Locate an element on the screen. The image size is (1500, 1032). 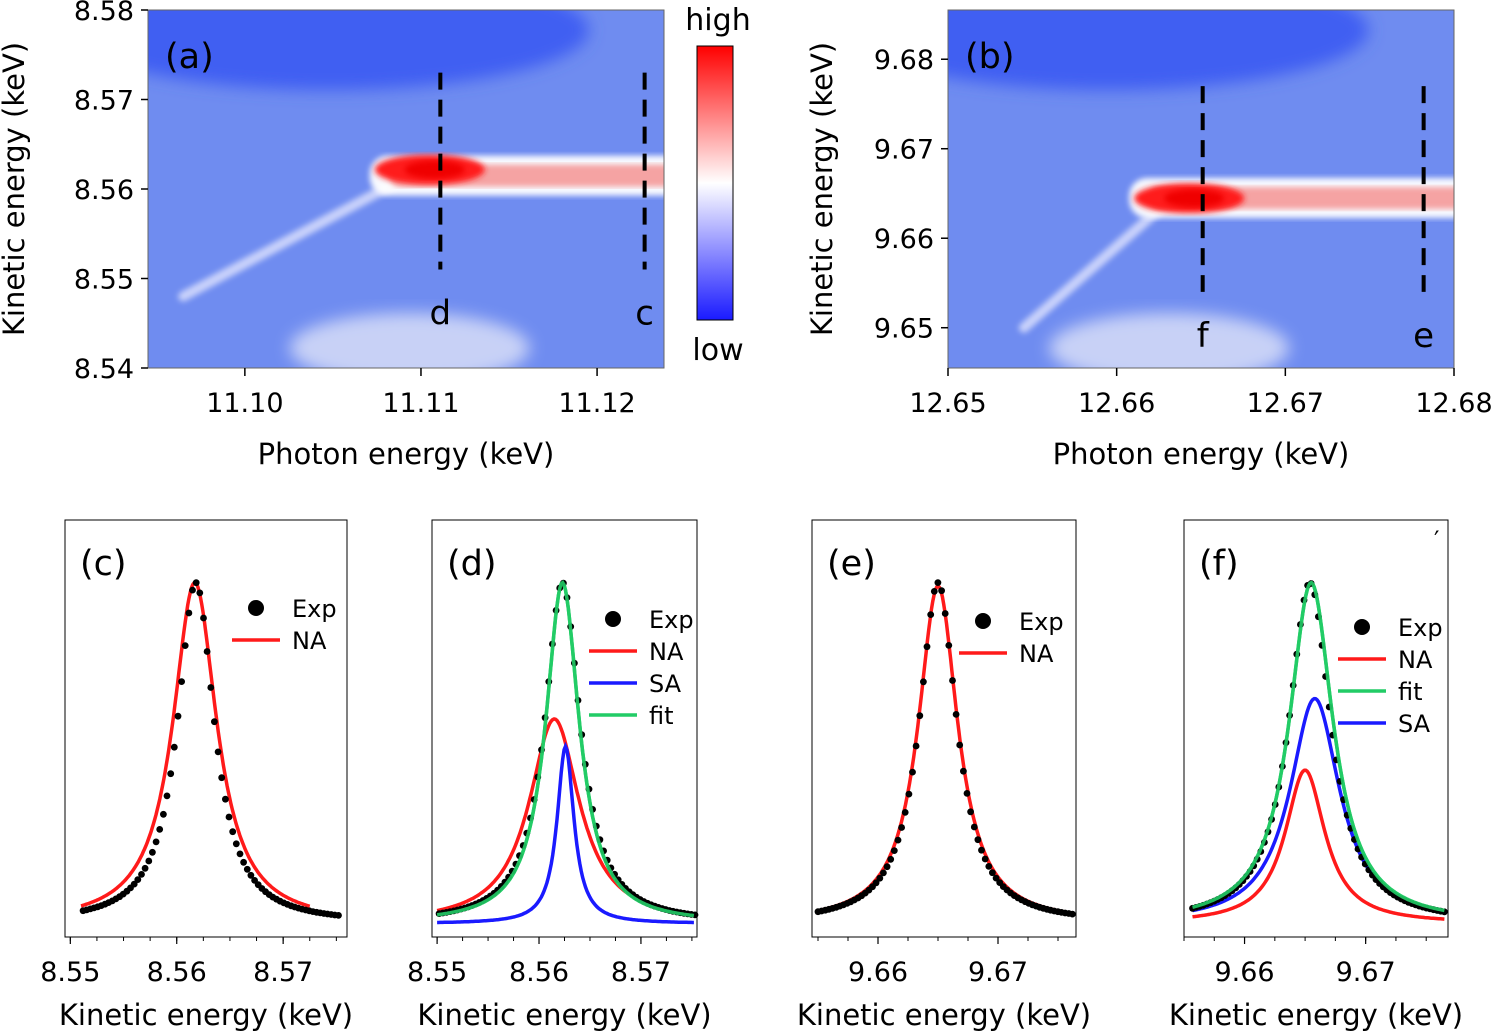
stray-mark: ′ is located at coordinates (1436, 540).